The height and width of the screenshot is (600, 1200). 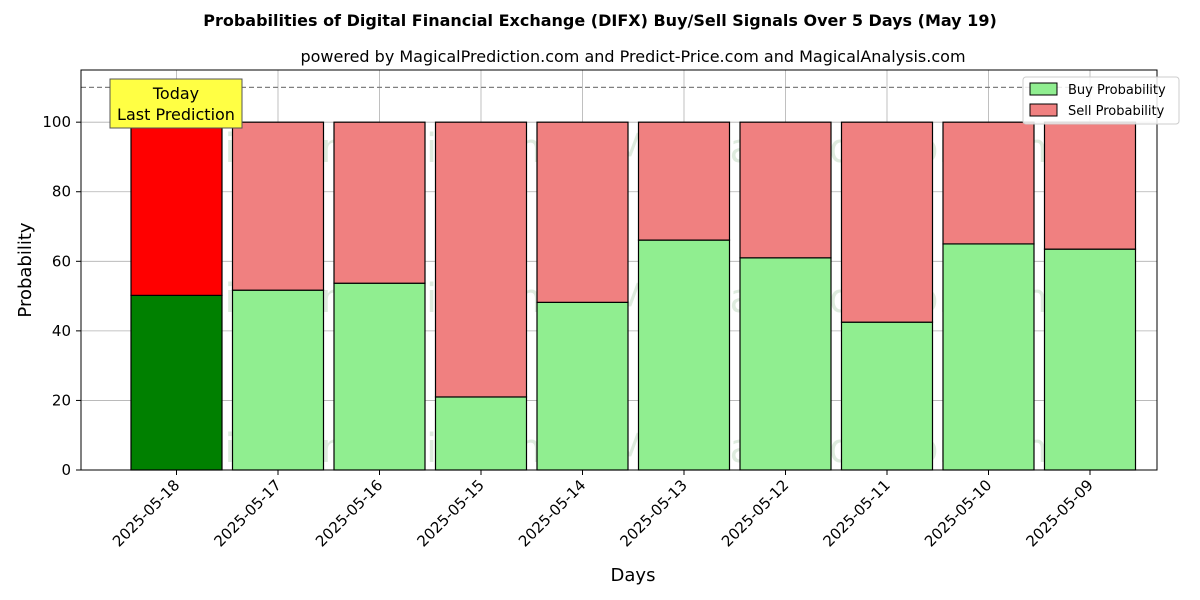 What do you see at coordinates (146, 513) in the screenshot?
I see `x-tick-label-2025-05-18: 2025-05-18` at bounding box center [146, 513].